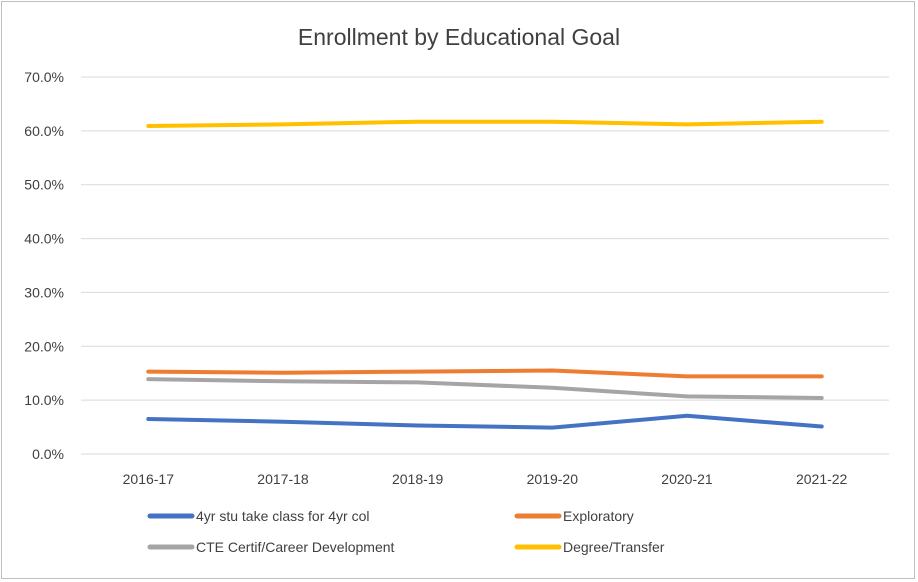 The image size is (918, 582). Describe the element at coordinates (485, 421) in the screenshot. I see `series-line-4yr-stu-take-class-for-4yr-col` at that location.